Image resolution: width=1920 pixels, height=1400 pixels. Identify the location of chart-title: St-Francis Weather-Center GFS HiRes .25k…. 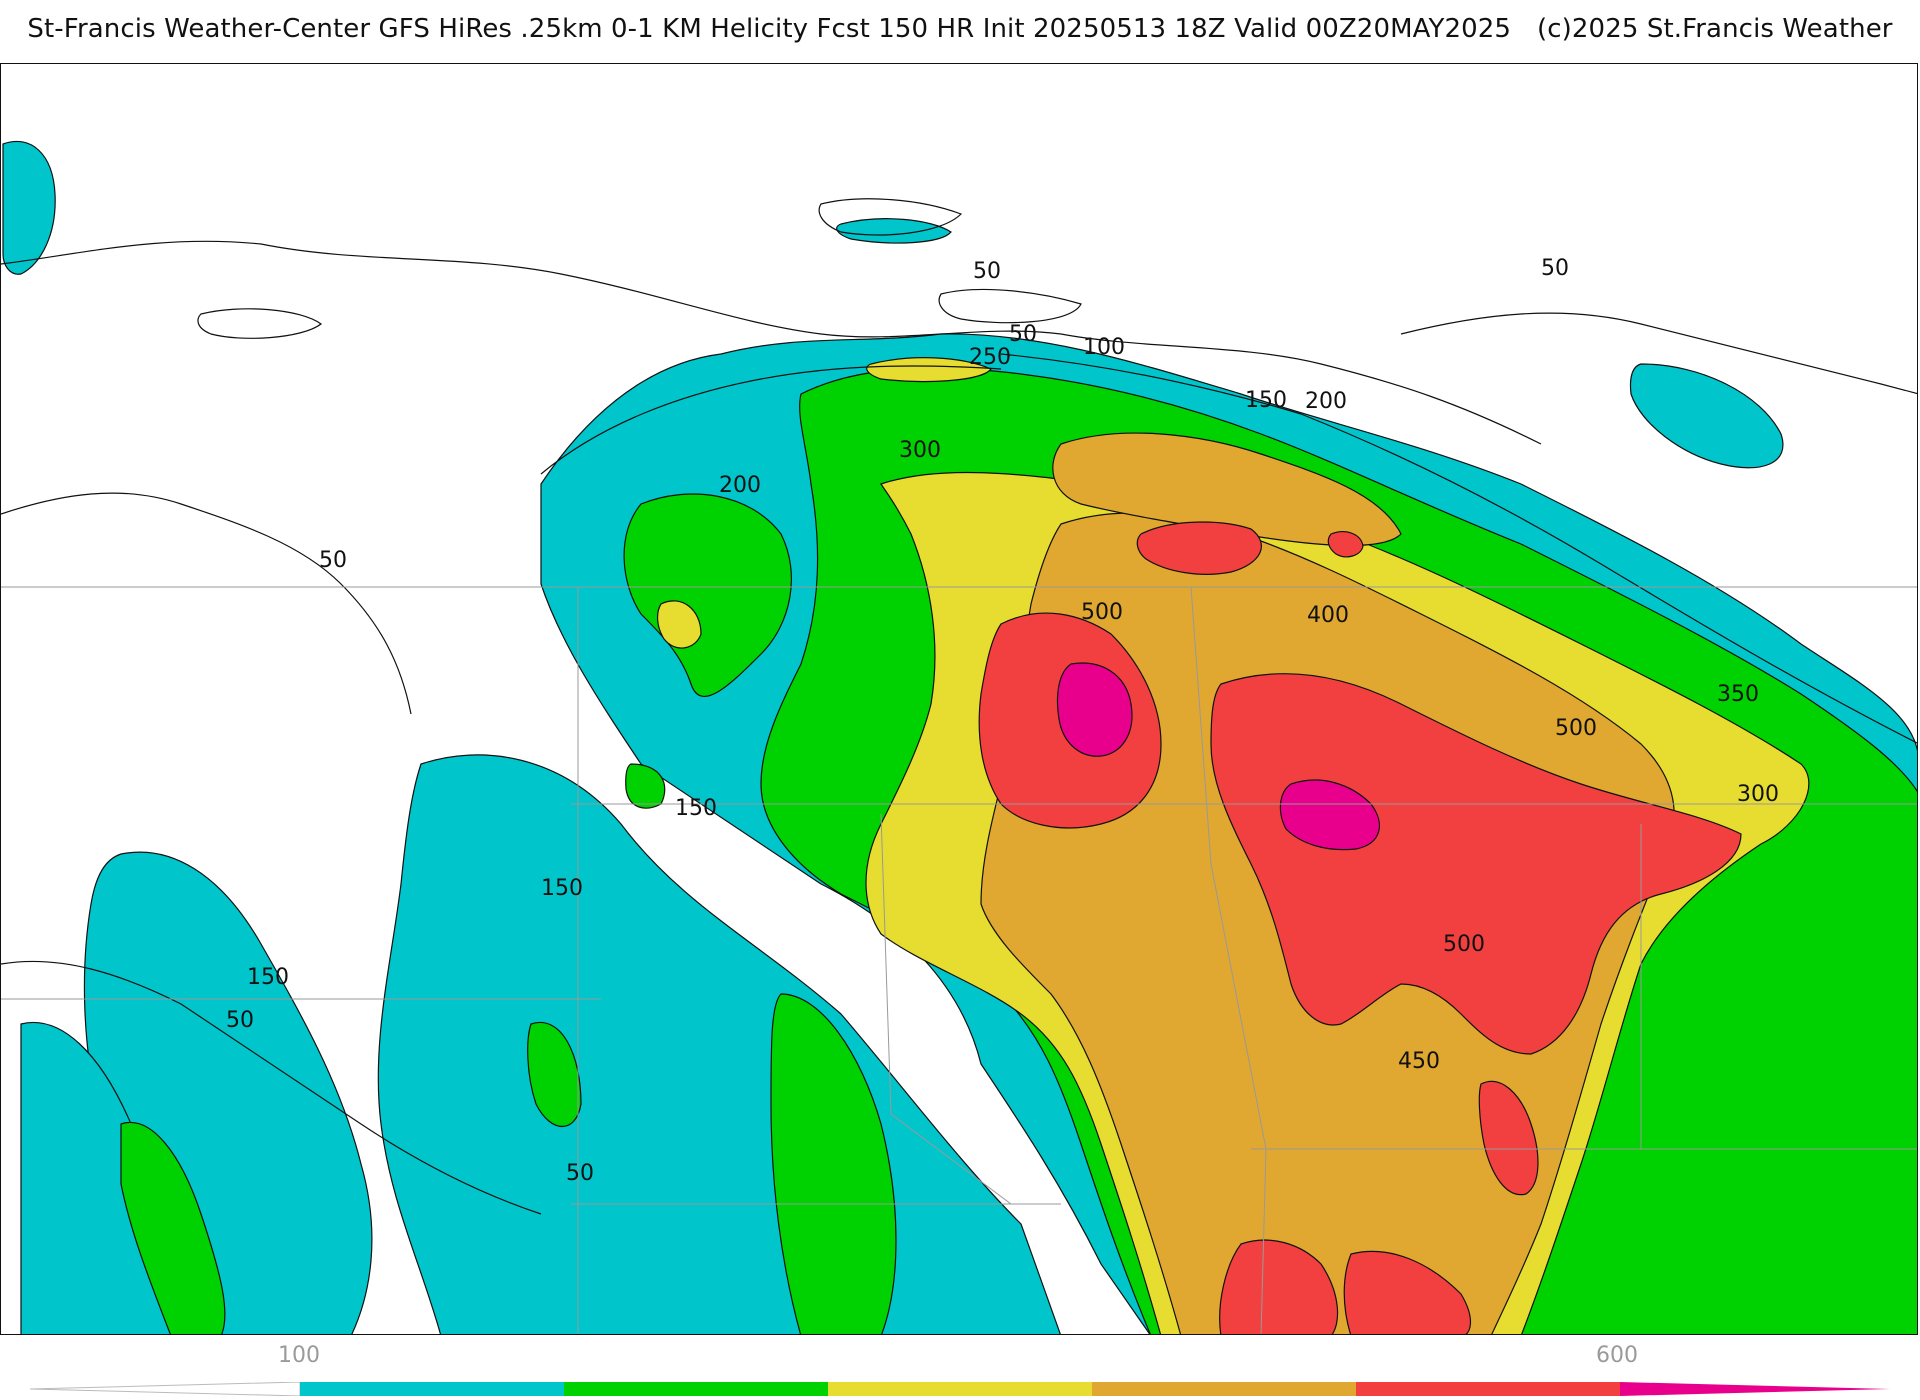
(960, 29).